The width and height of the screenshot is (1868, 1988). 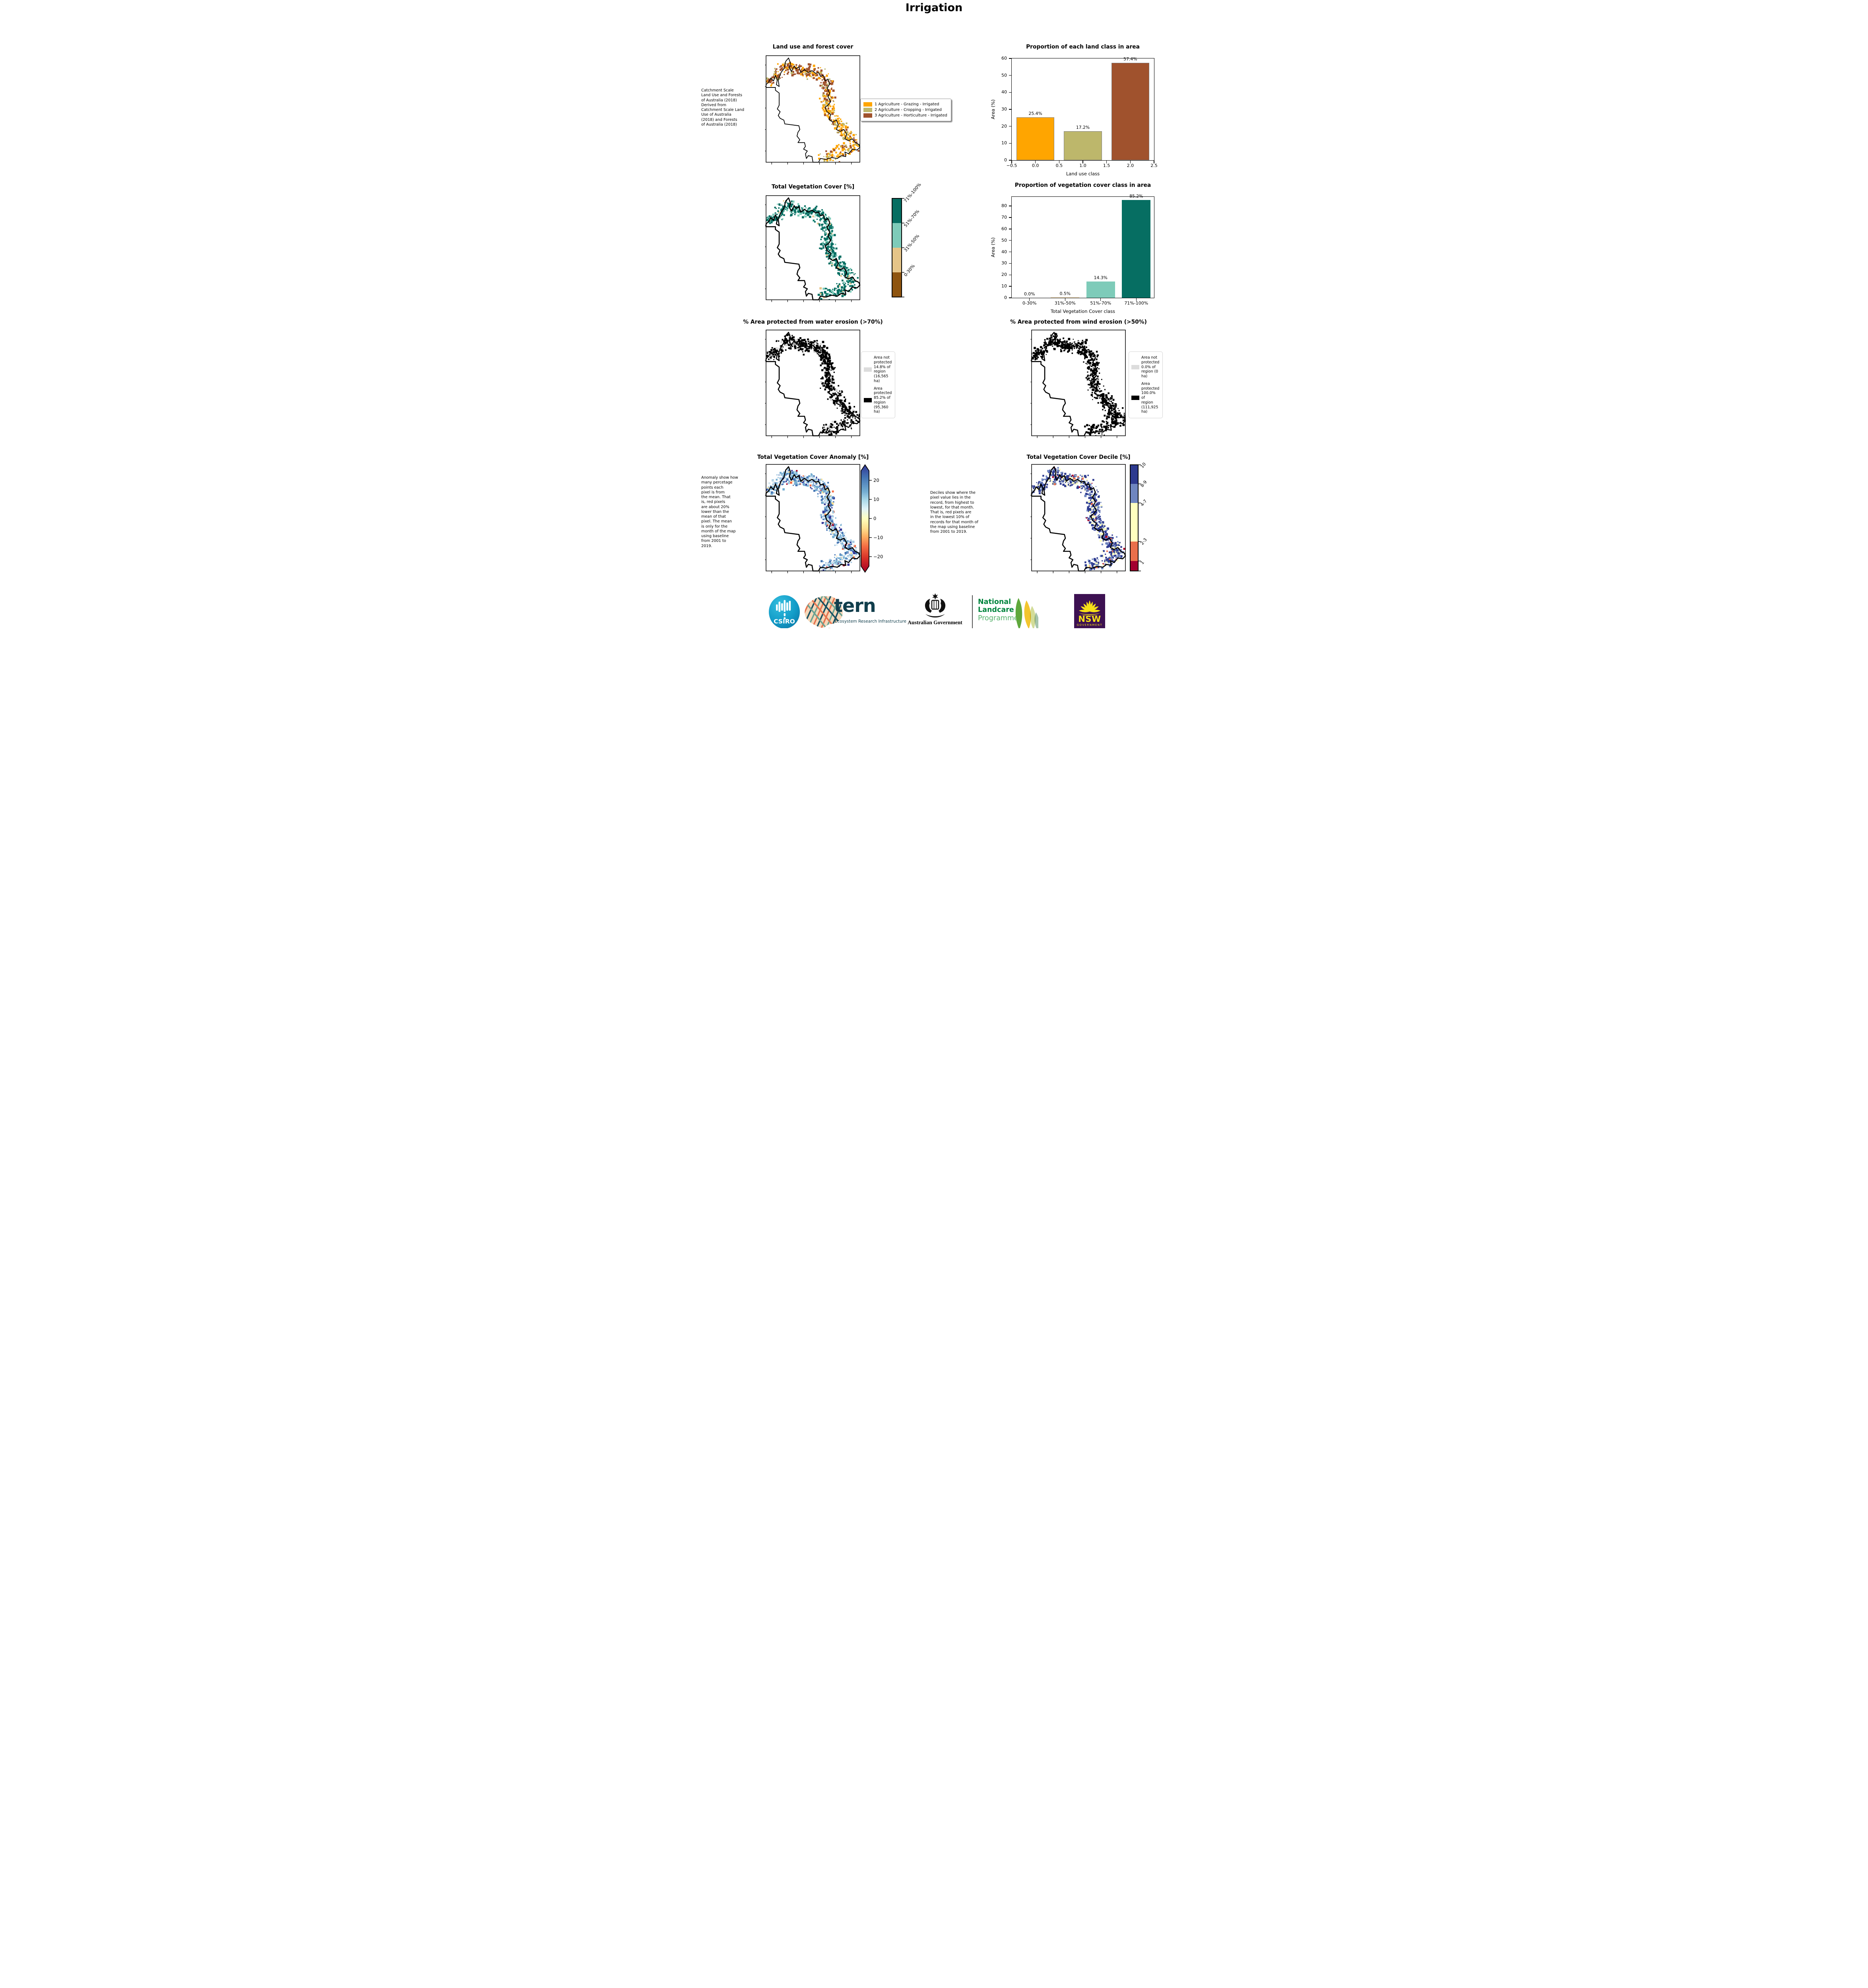 I want to click on csiro-logo: CSIRO, so click(x=784, y=611).